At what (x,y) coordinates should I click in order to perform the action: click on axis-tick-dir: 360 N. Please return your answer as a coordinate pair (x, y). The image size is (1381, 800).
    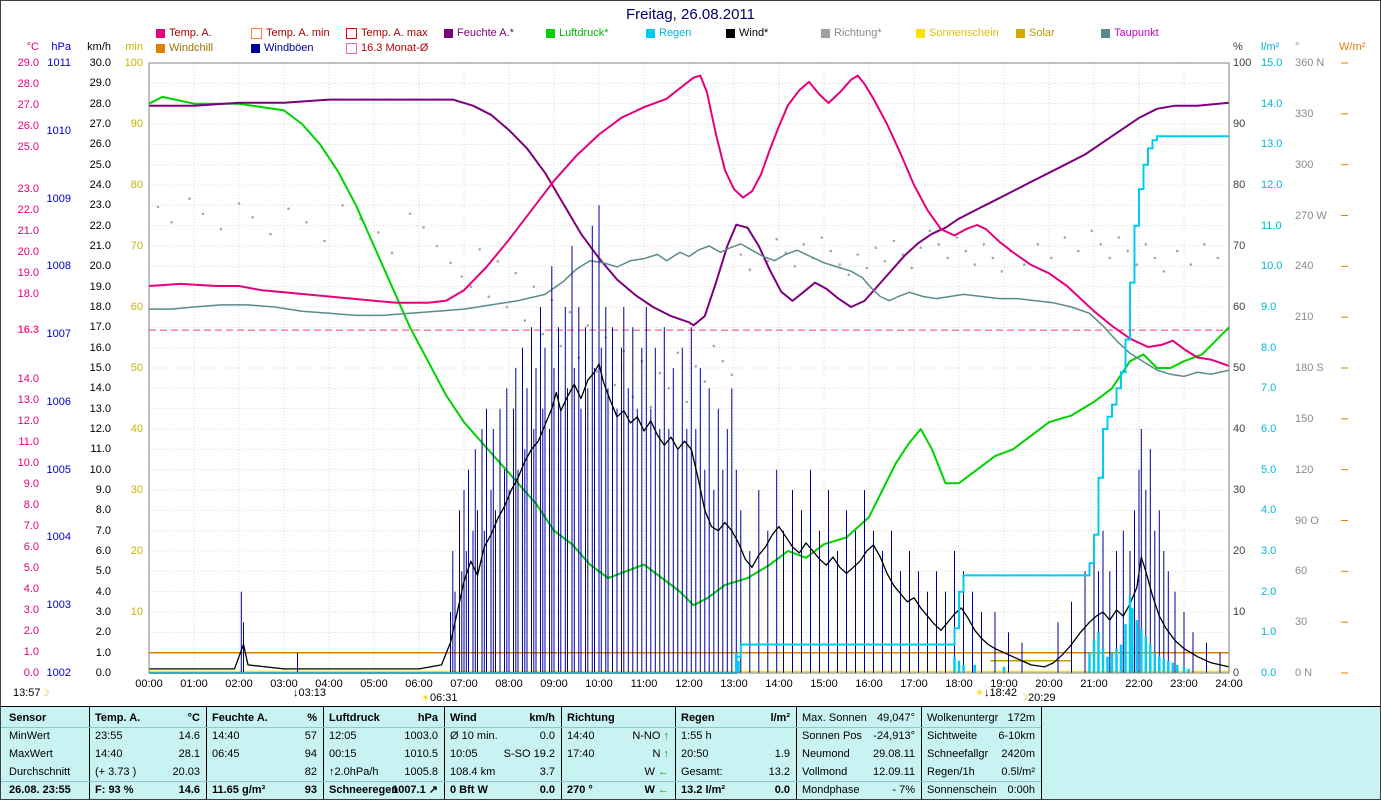
    Looking at the image, I should click on (1310, 63).